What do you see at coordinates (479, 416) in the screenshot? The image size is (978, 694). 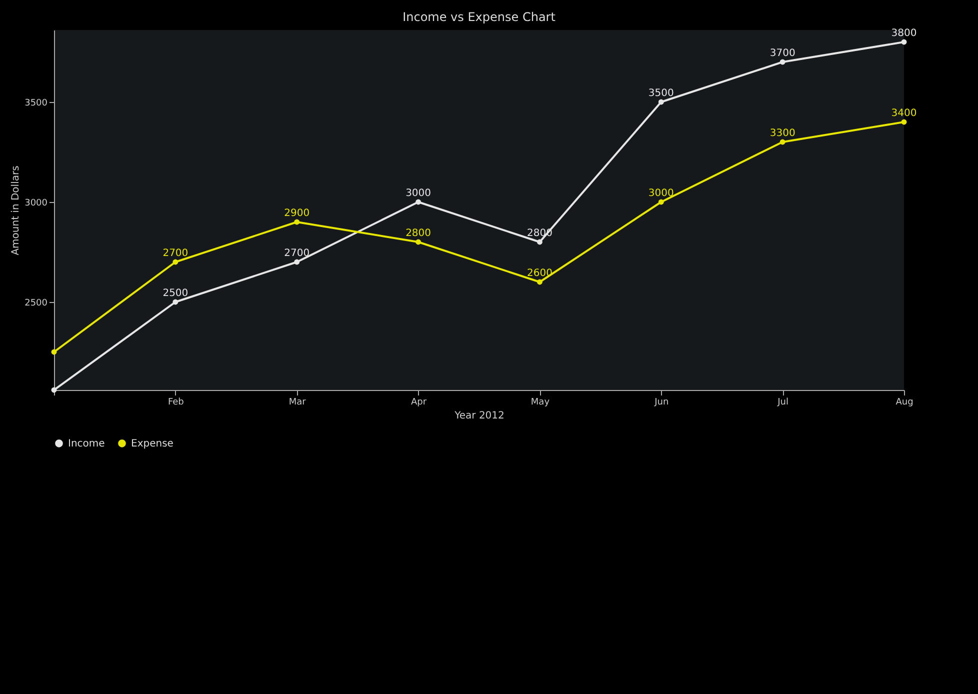 I see `x-axis-title: Year 2012` at bounding box center [479, 416].